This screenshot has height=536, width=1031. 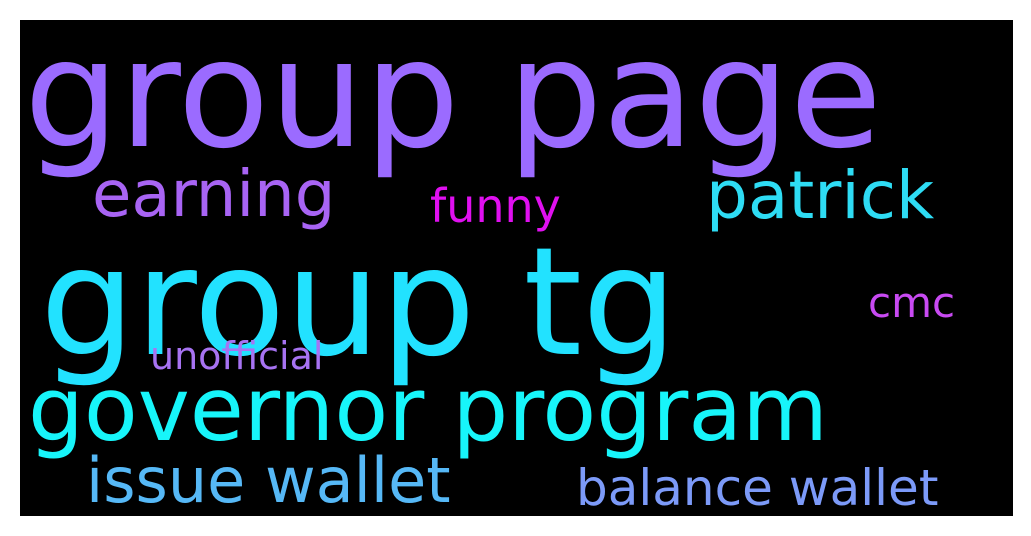 I want to click on word-earning: earning, so click(x=214, y=195).